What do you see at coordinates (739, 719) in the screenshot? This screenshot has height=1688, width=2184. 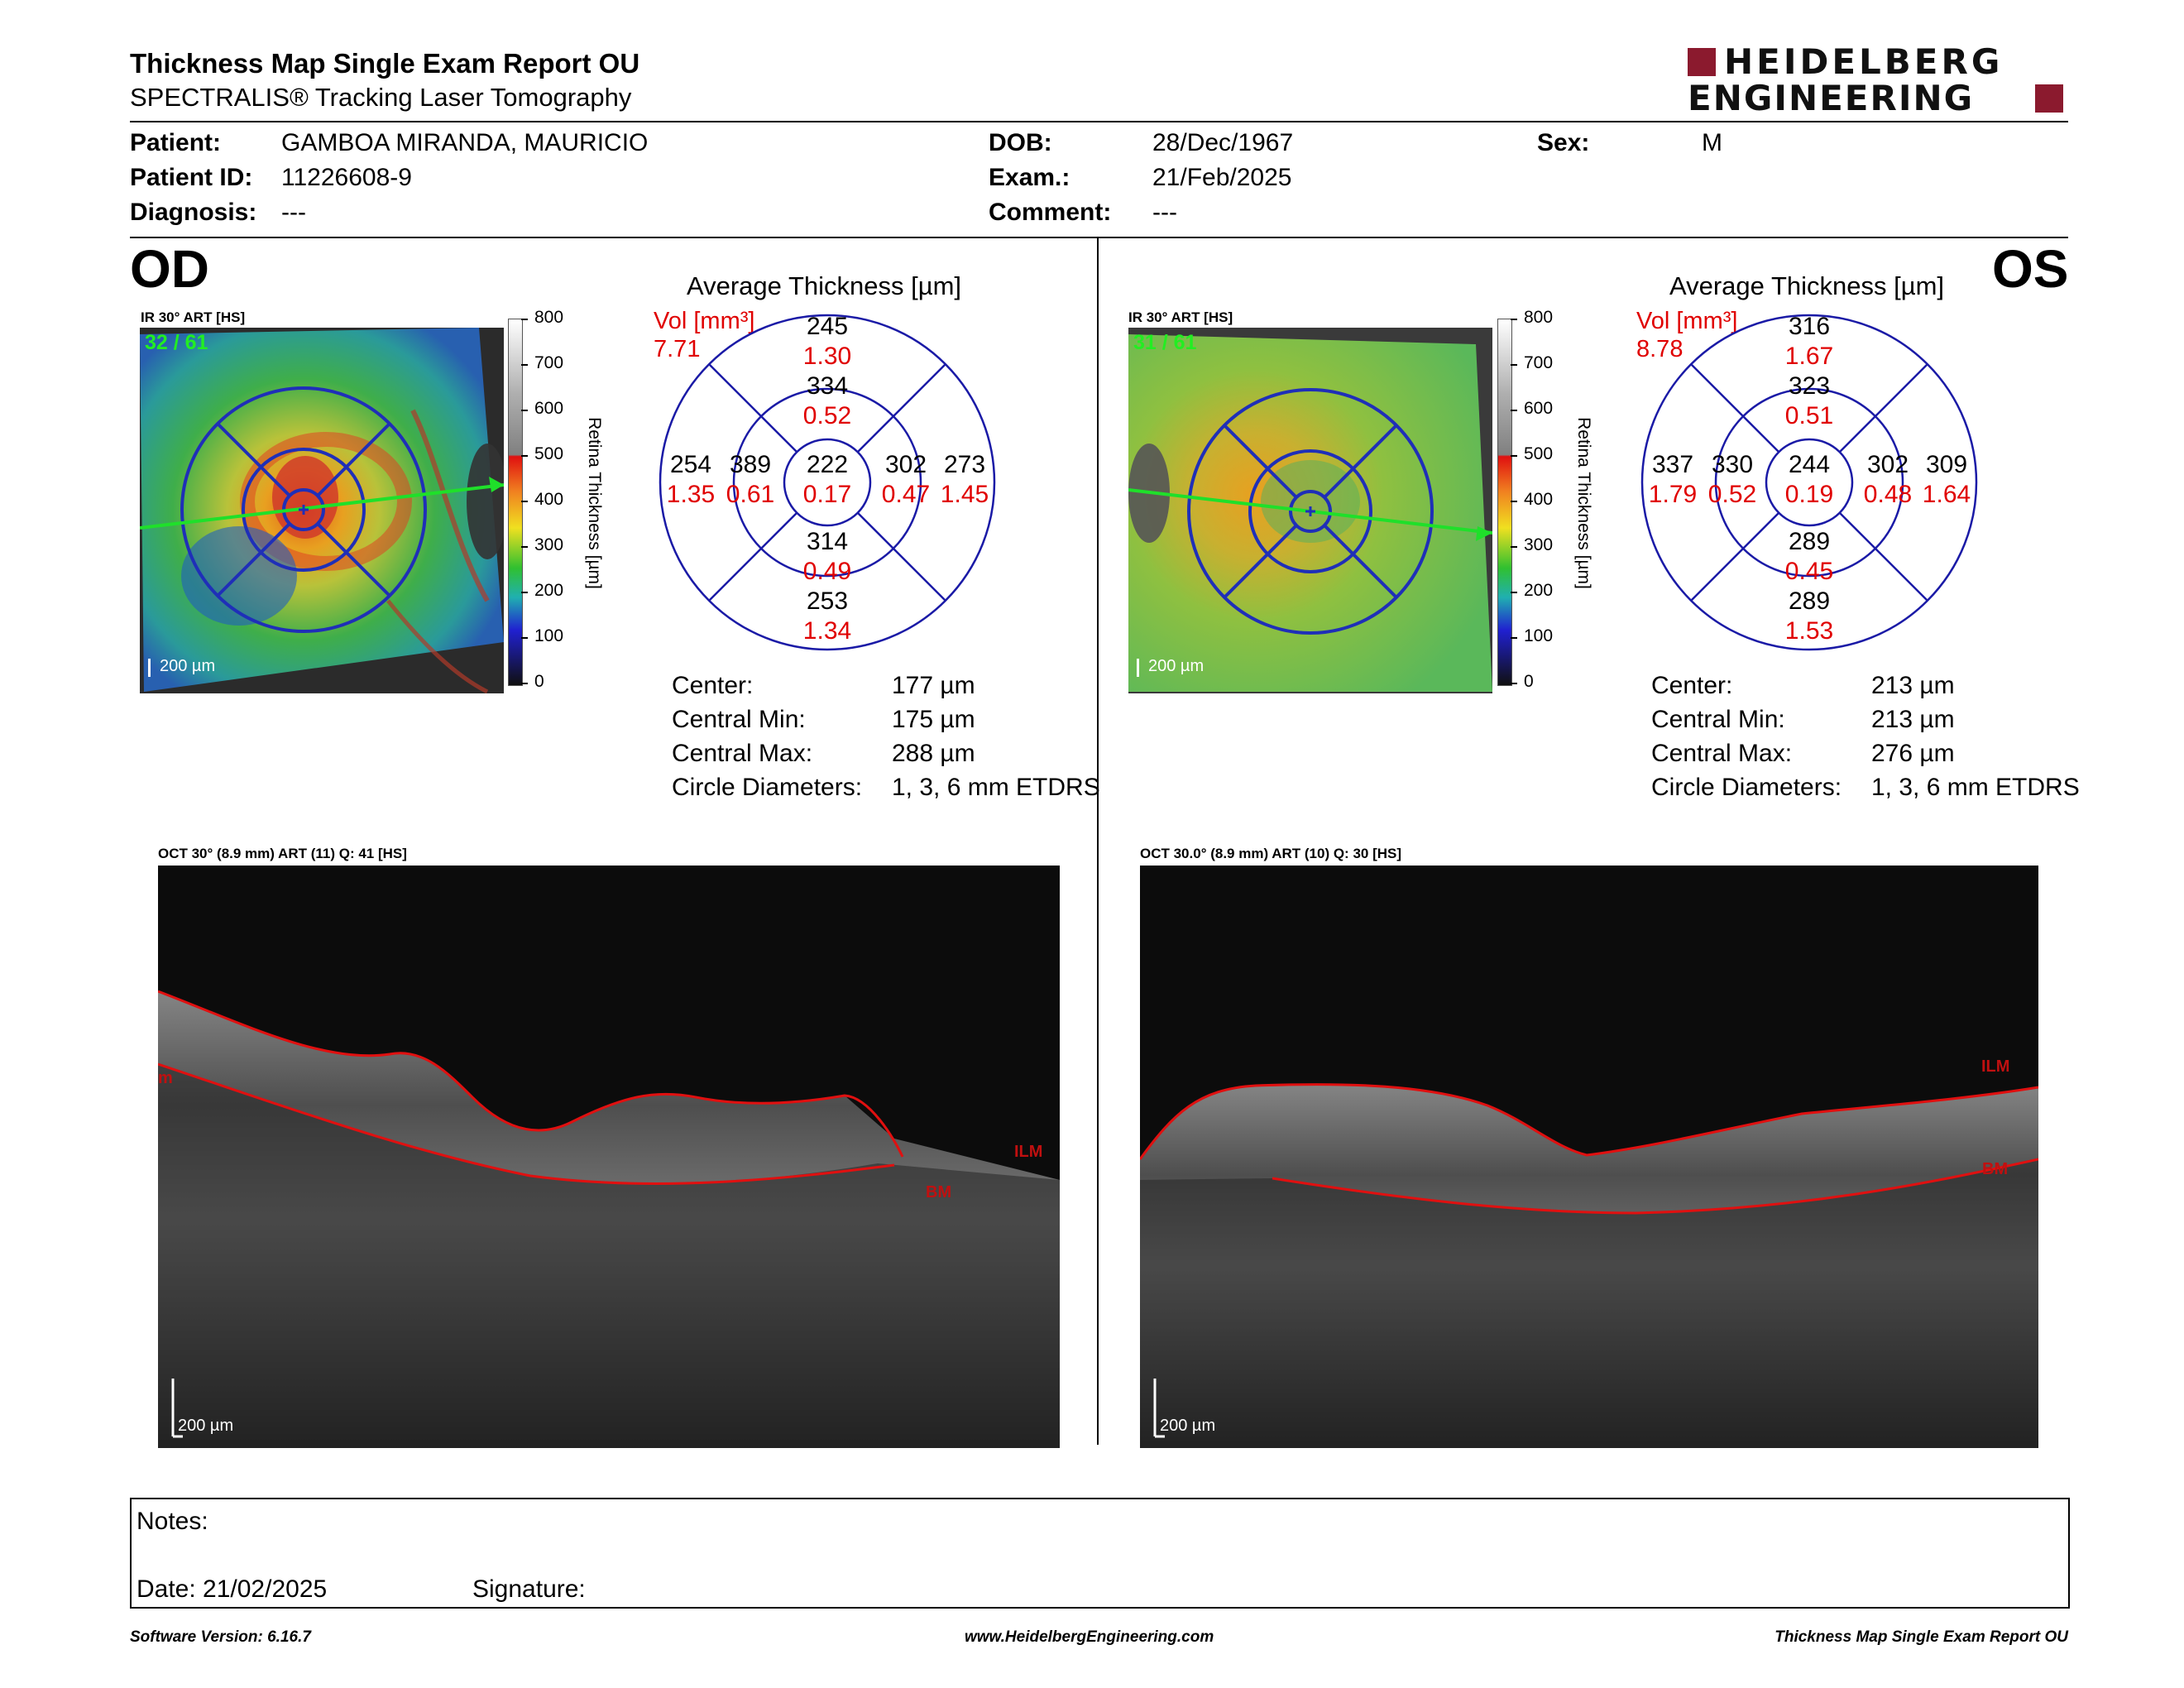 I see `od-min-label: Central Min:` at bounding box center [739, 719].